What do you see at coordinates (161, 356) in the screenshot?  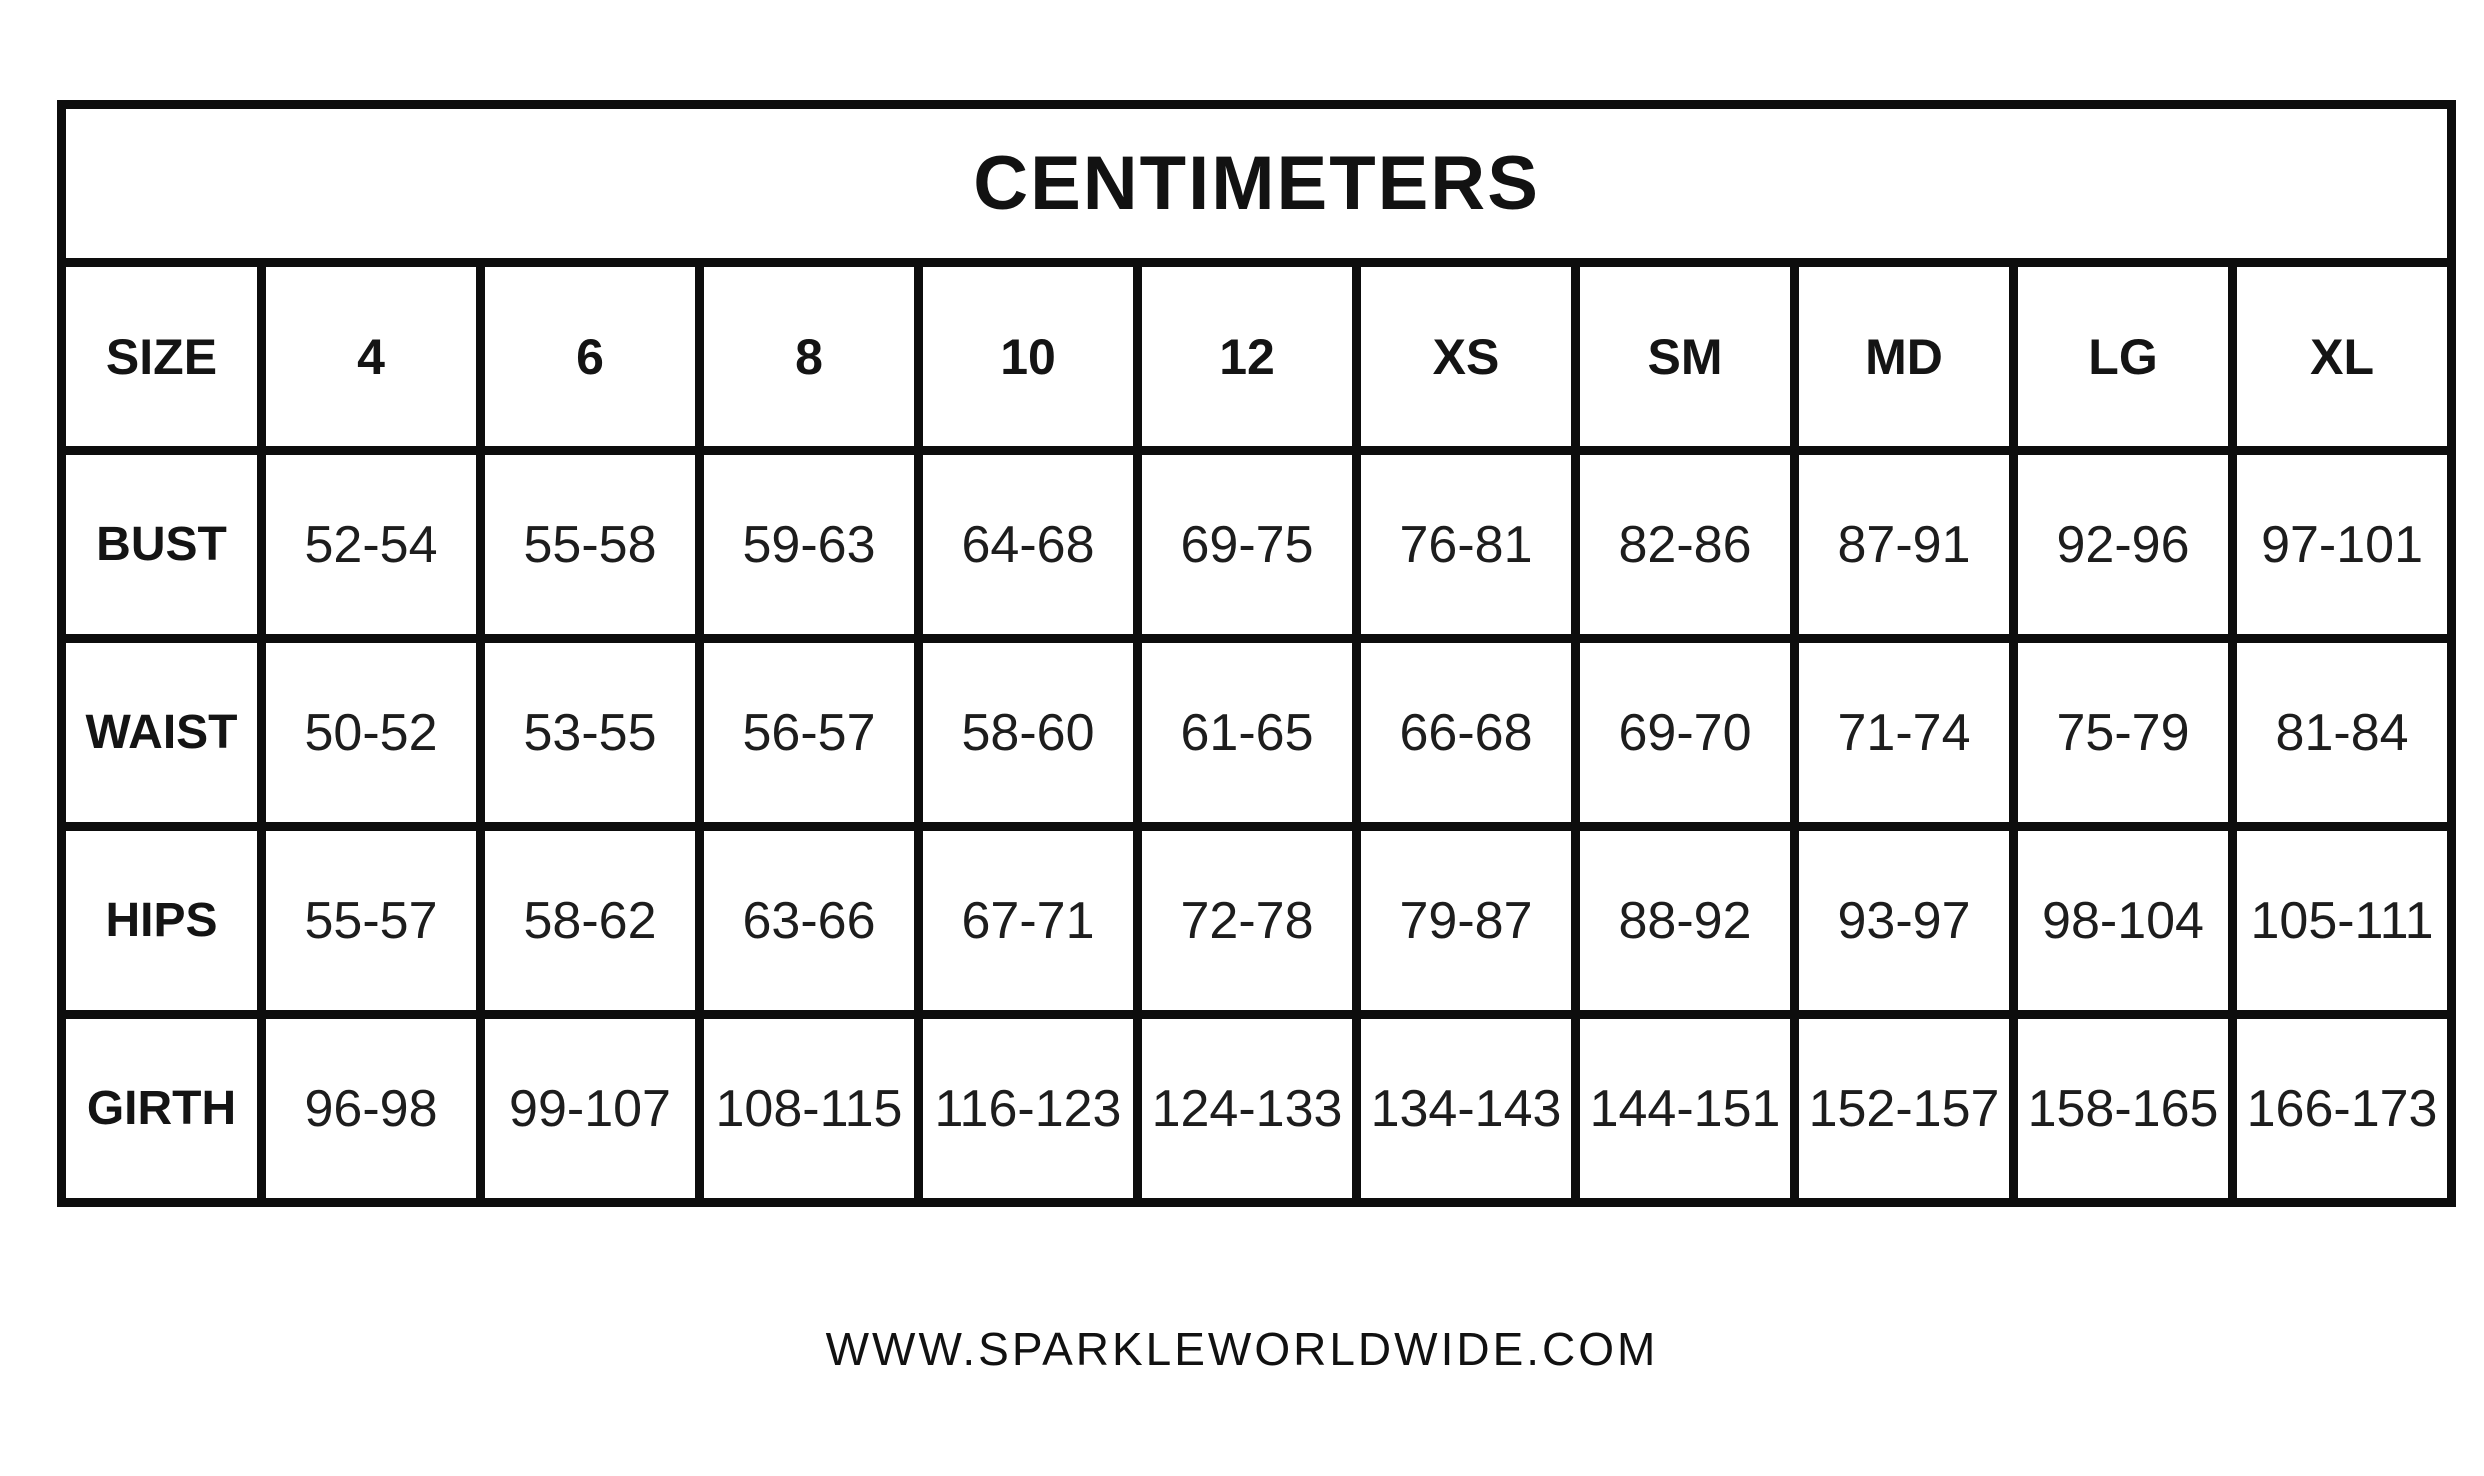 I see `column-header-size: SIZE` at bounding box center [161, 356].